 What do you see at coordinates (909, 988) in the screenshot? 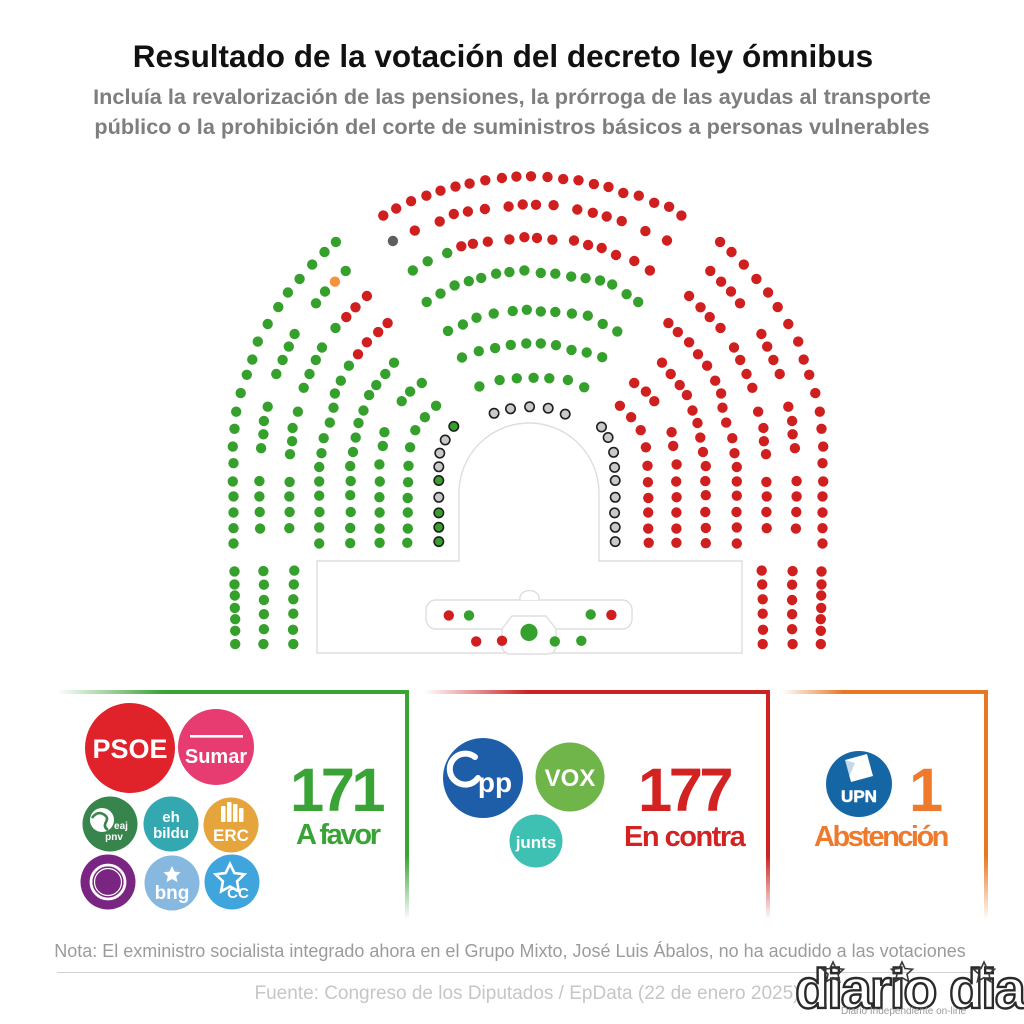
I see `svg-text: diario dia` at bounding box center [909, 988].